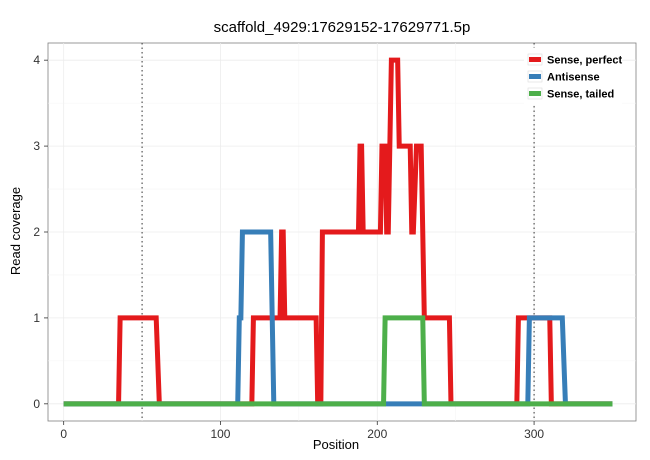 This screenshot has height=460, width=650. I want to click on legend-label: Sense, tailed, so click(580, 95).